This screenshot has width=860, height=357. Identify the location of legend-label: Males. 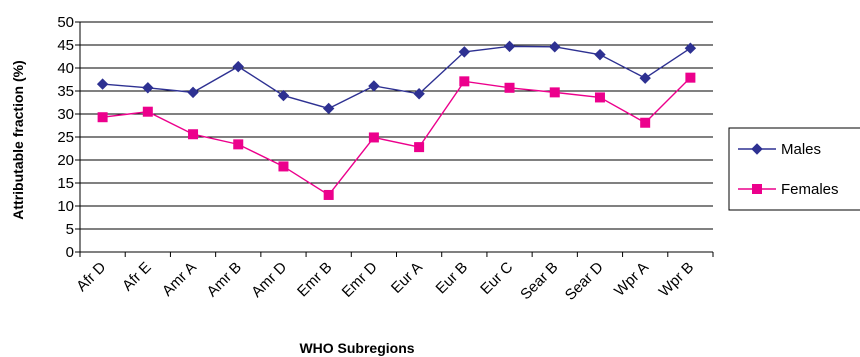
(801, 149).